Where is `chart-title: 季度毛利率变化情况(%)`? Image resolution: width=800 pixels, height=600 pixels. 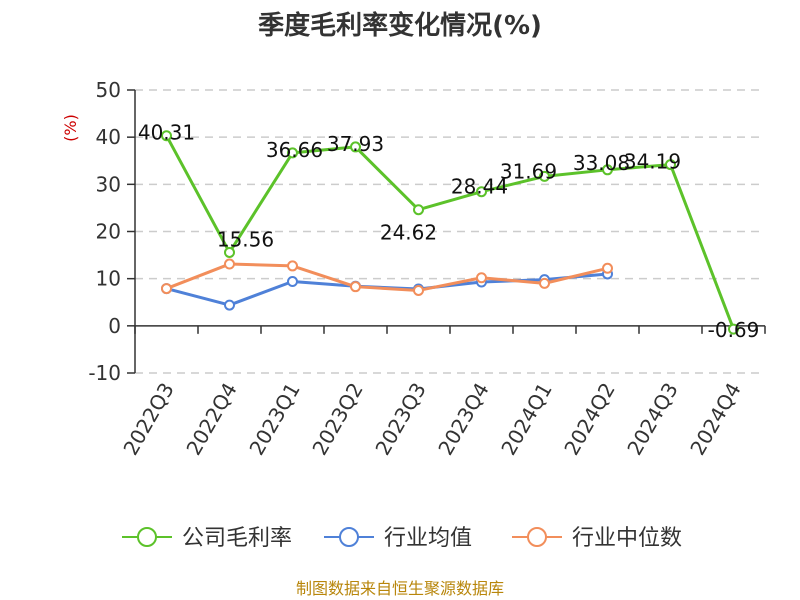
chart-title: 季度毛利率变化情况(%) is located at coordinates (400, 25).